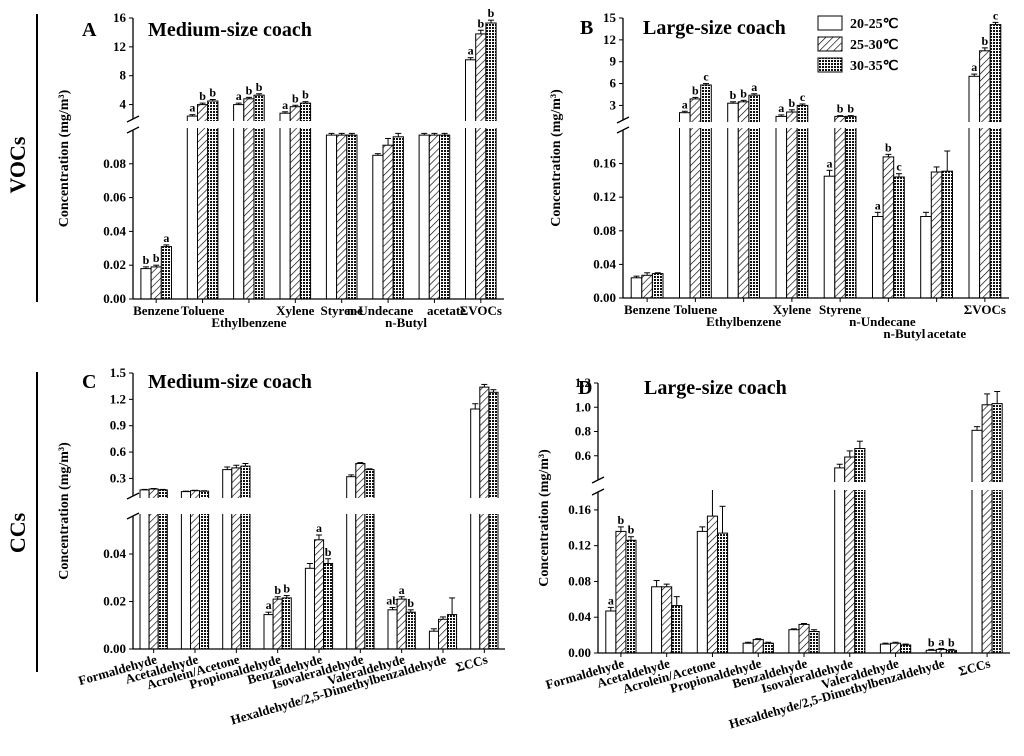 This screenshot has width=1024, height=756. I want to click on panel-d-significance-letter: b, so click(931, 642).